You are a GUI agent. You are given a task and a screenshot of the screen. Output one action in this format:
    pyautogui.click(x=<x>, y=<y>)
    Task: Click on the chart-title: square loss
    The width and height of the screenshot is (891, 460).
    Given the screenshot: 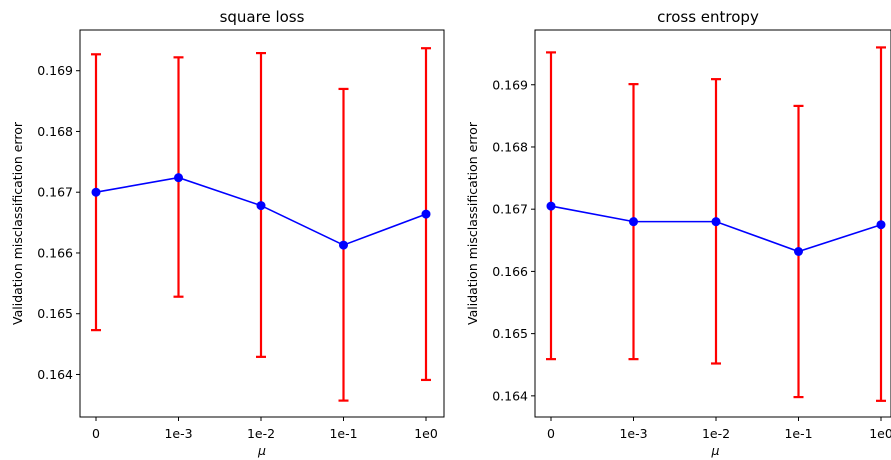 What is the action you would take?
    pyautogui.click(x=262, y=17)
    